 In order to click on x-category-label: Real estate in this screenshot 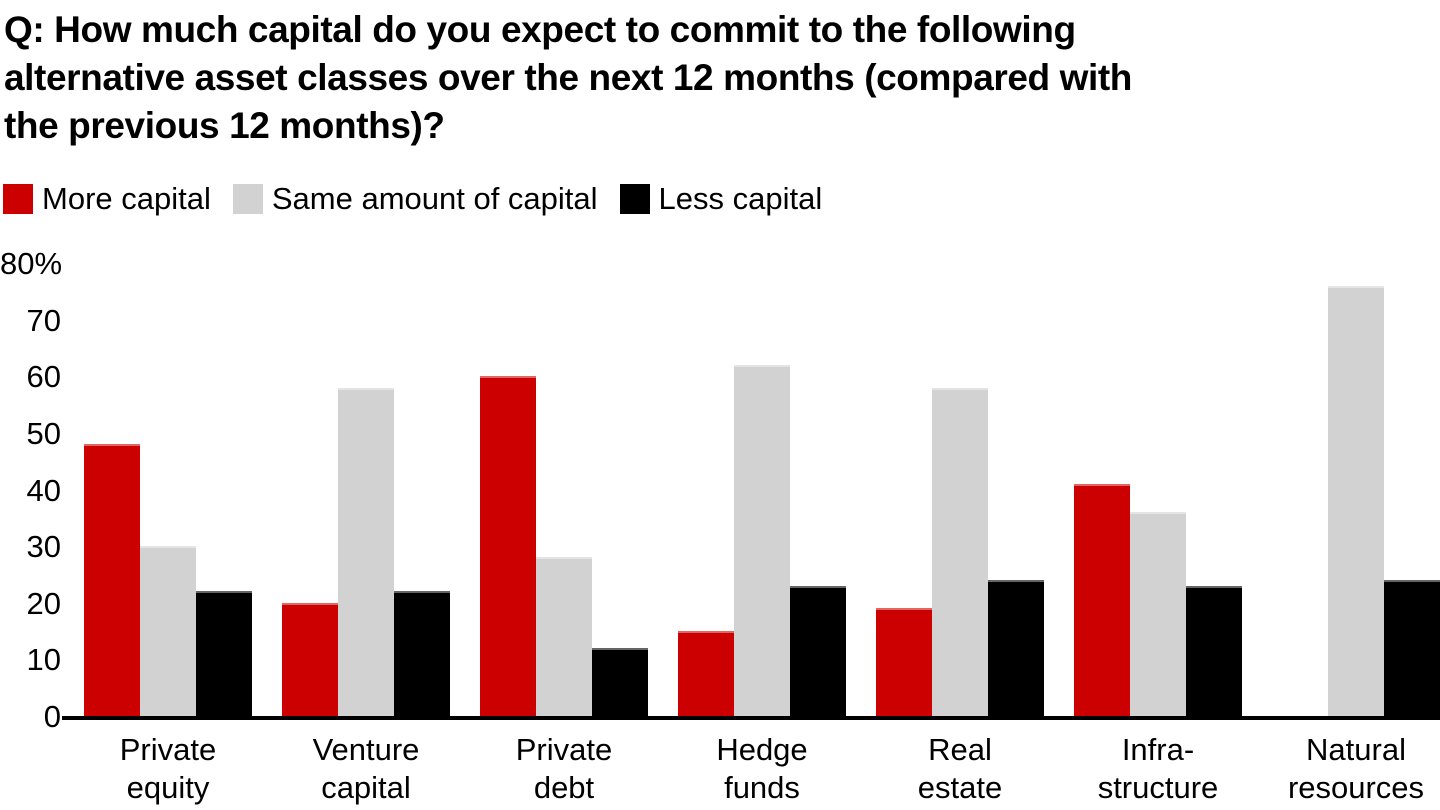, I will do `click(960, 768)`.